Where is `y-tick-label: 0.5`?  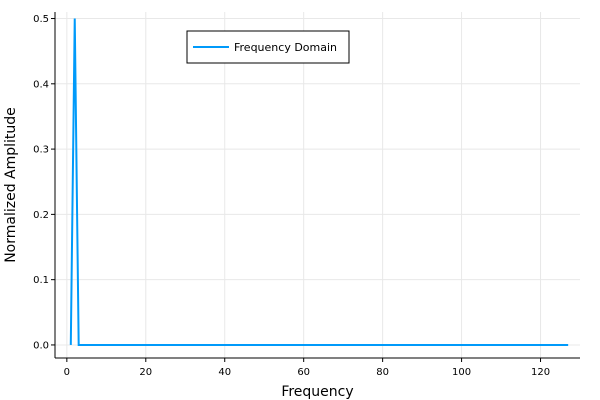 y-tick-label: 0.5 is located at coordinates (41, 19).